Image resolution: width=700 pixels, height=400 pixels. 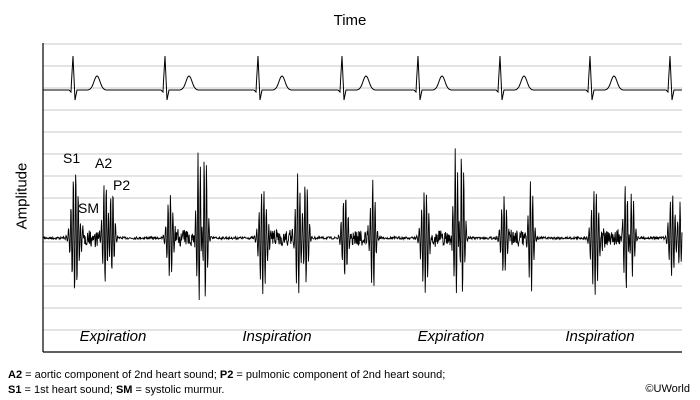 What do you see at coordinates (88, 208) in the screenshot?
I see `sm-label: SM` at bounding box center [88, 208].